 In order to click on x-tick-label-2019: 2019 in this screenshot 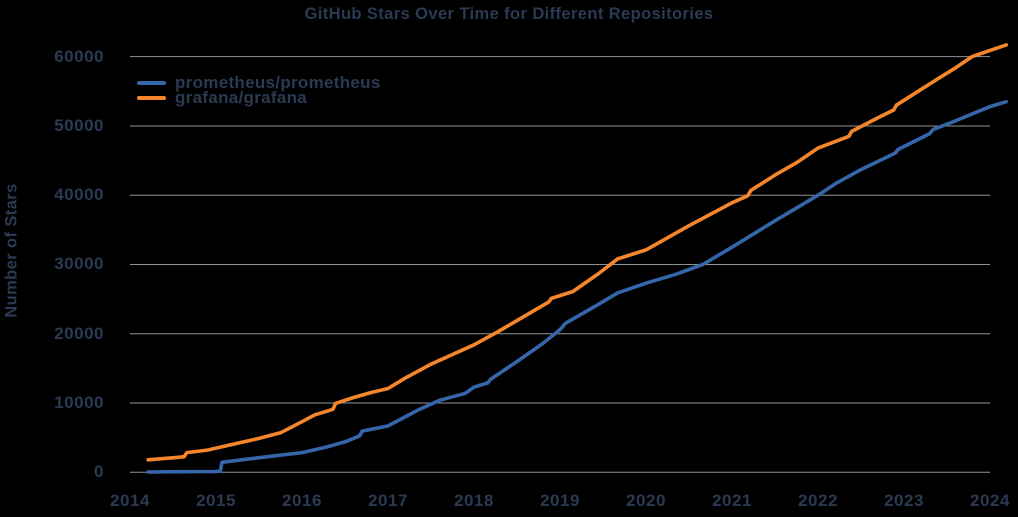, I will do `click(560, 500)`.